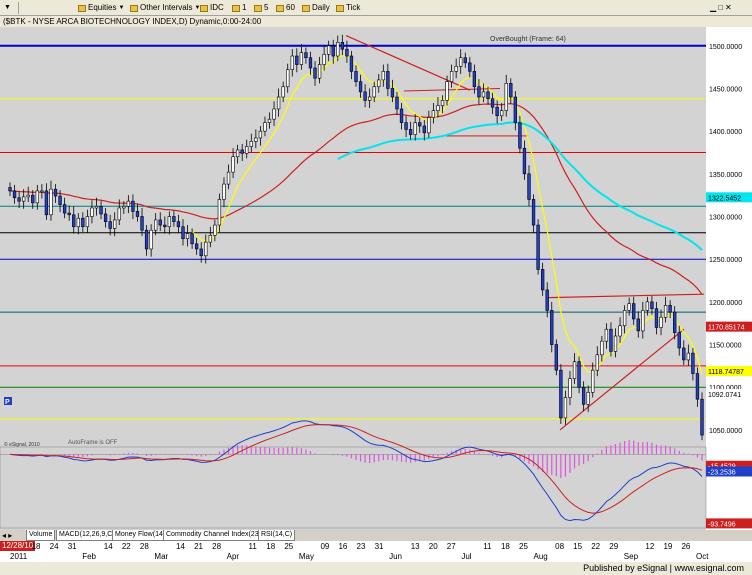 The width and height of the screenshot is (752, 575). I want to click on tab-money-flow: Money Flow(14), so click(140, 535).